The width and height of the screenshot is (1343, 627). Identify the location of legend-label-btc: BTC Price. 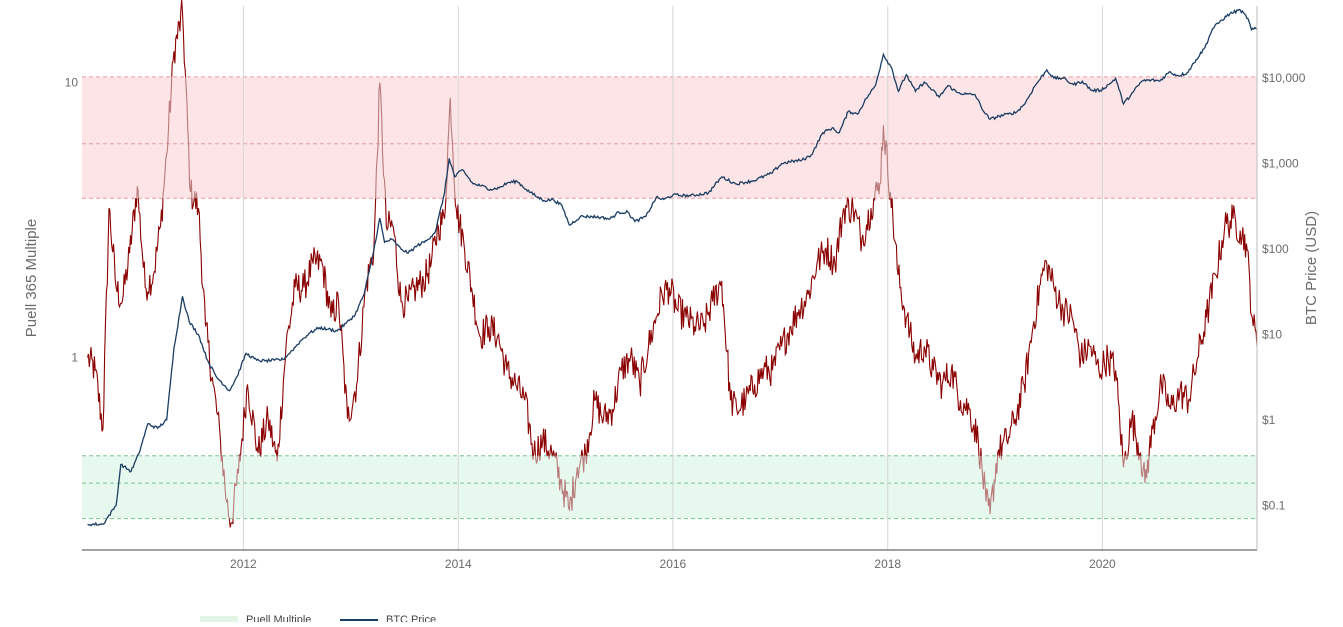
(411, 620).